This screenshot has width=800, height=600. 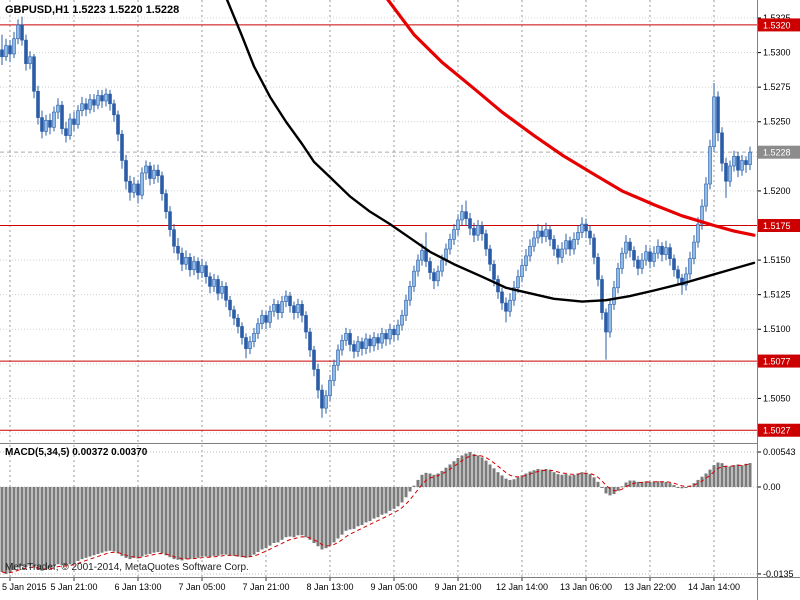 What do you see at coordinates (329, 587) in the screenshot?
I see `svg-text: 8 Jan 13:00` at bounding box center [329, 587].